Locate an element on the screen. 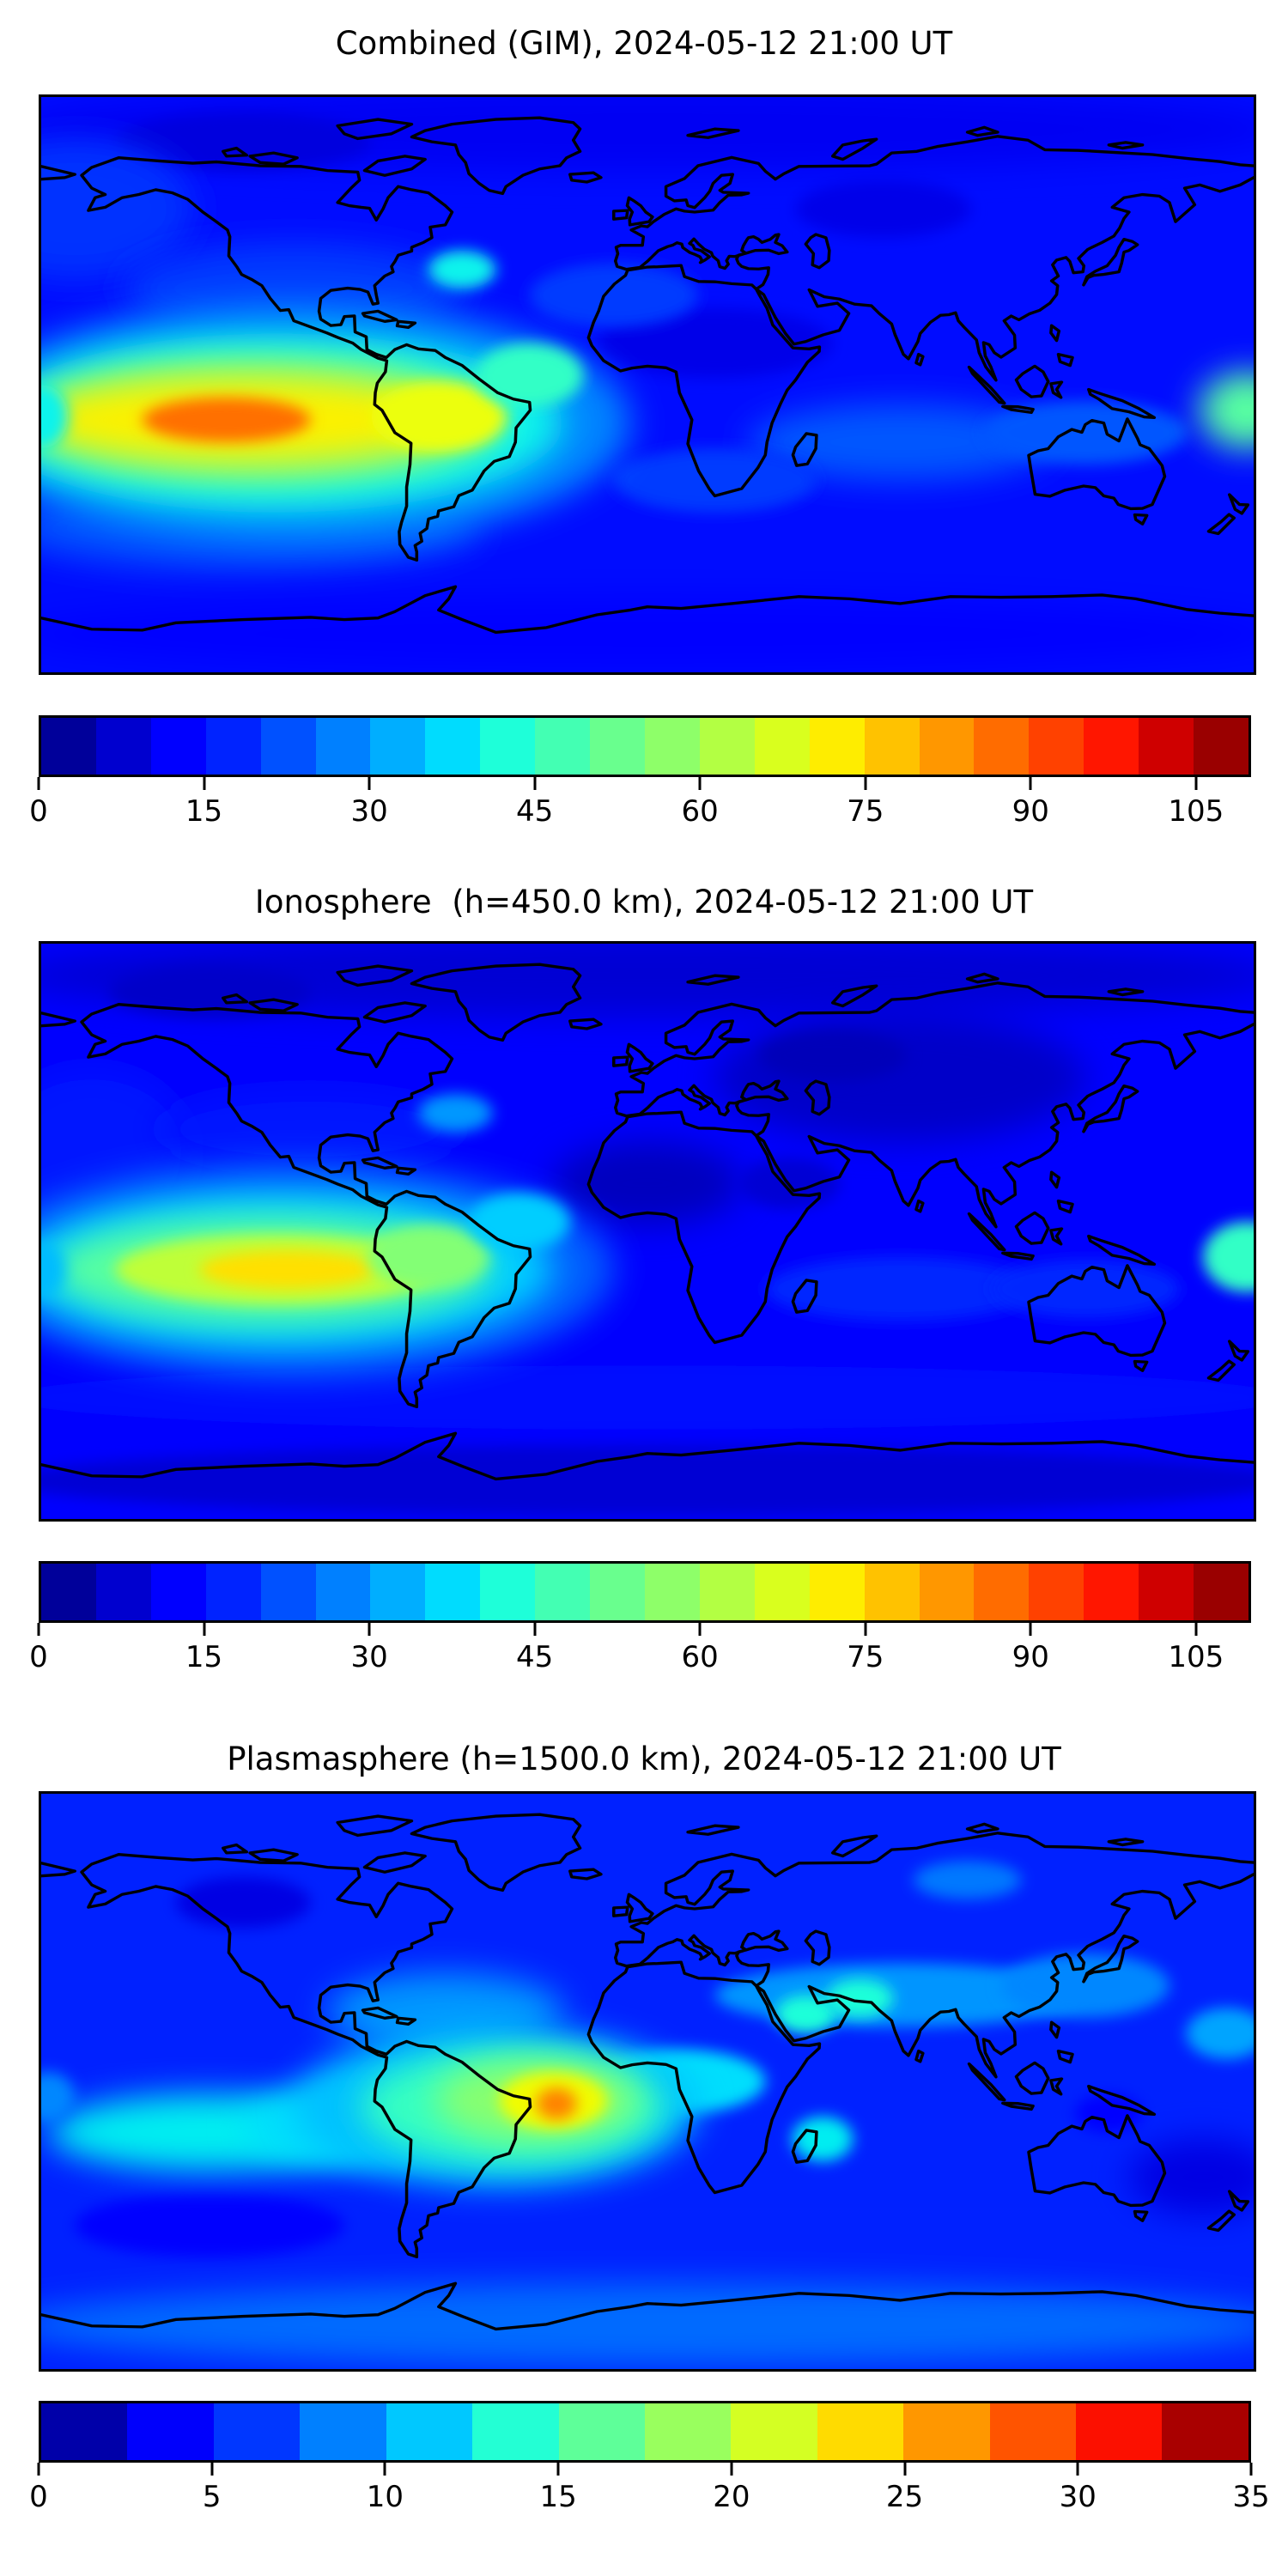 The height and width of the screenshot is (2576, 1288). colorbar-plasmasphere-gradient is located at coordinates (645, 2432).